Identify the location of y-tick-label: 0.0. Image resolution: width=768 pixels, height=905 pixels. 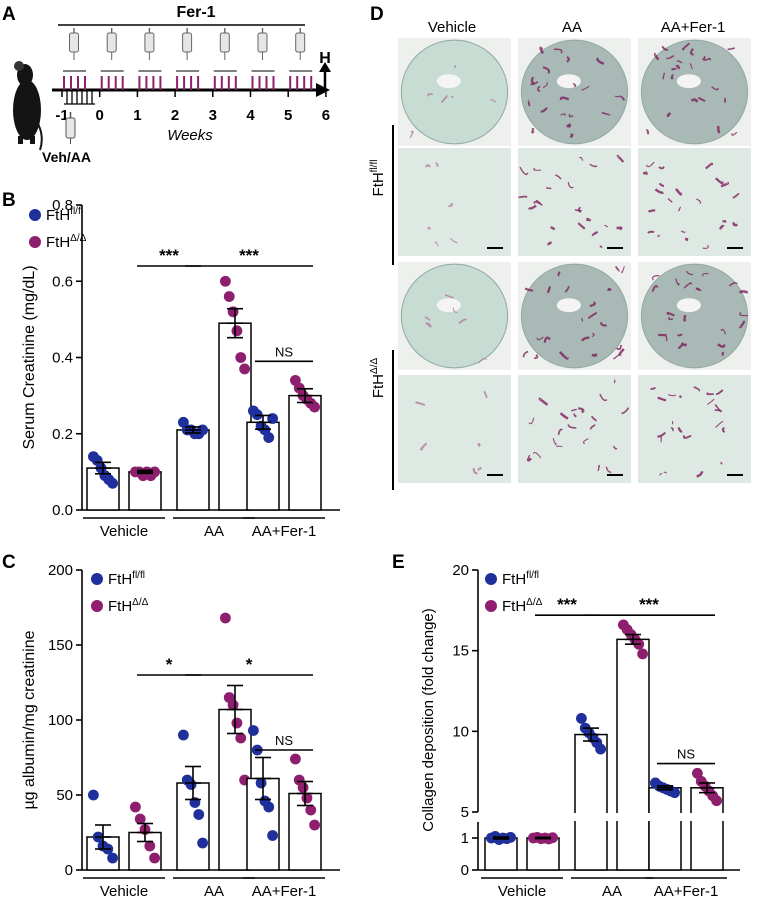
(62, 510).